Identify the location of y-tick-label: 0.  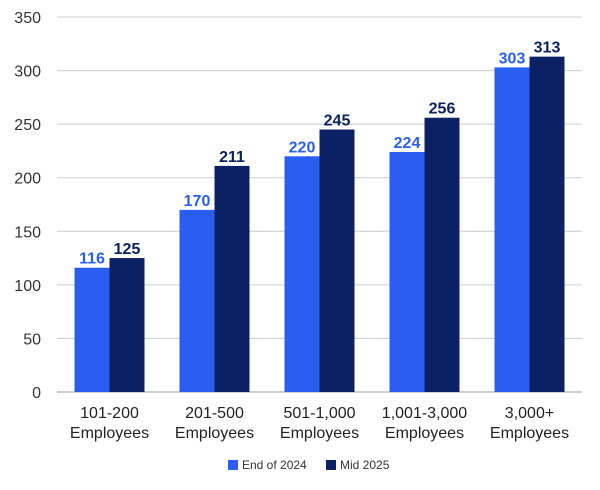
(36, 393).